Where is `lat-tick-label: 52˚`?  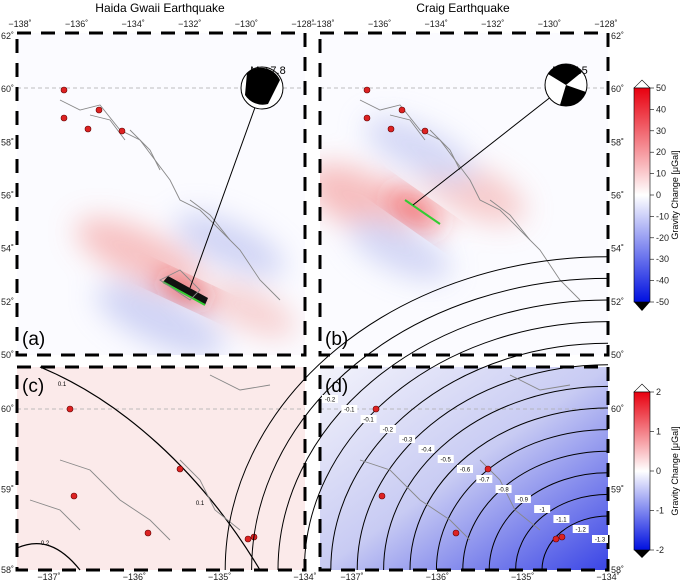
lat-tick-label: 52˚ is located at coordinates (617, 302).